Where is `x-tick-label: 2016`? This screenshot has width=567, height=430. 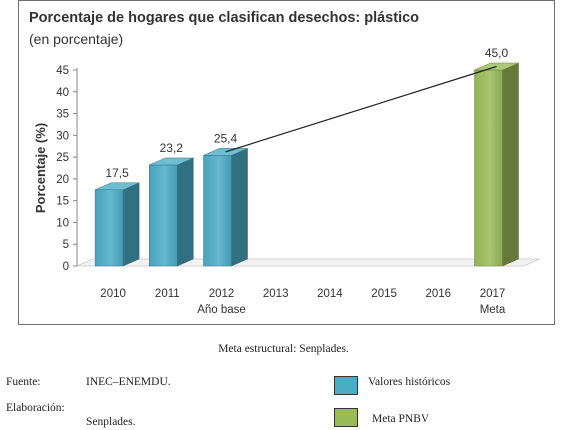 x-tick-label: 2016 is located at coordinates (439, 294).